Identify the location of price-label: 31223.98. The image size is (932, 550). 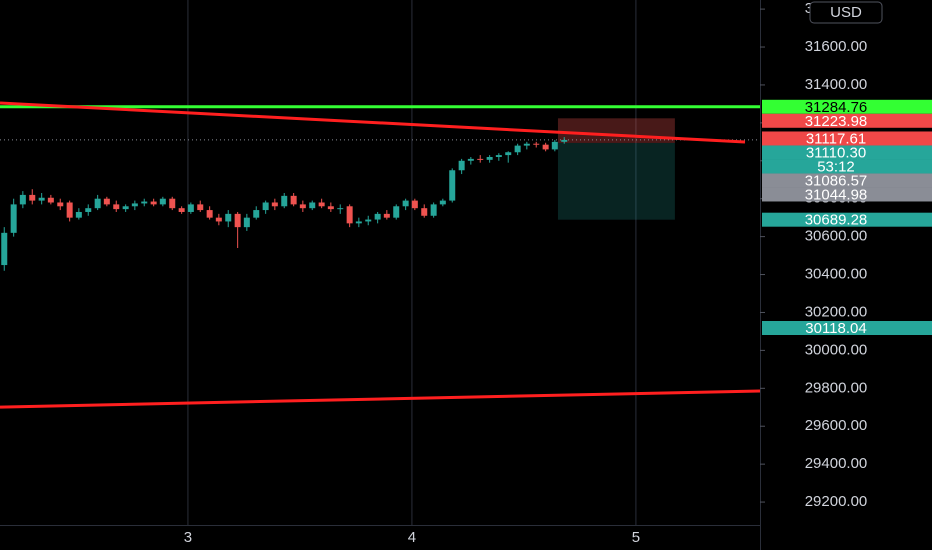
(836, 121).